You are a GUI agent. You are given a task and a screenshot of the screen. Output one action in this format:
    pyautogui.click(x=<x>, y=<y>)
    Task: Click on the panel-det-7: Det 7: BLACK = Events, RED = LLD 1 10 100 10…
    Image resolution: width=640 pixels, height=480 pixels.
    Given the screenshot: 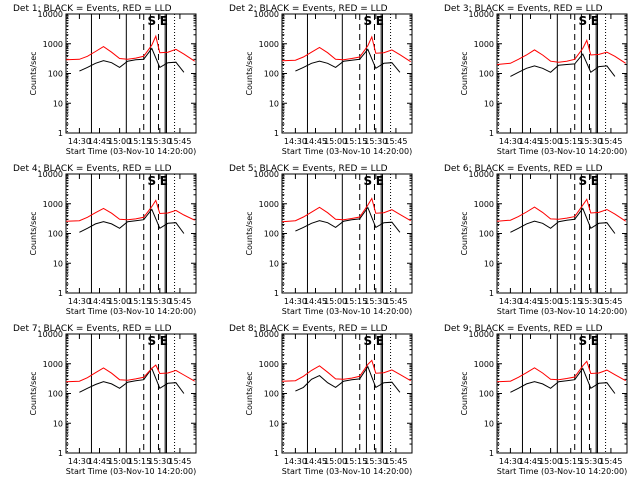 What is the action you would take?
    pyautogui.click(x=105, y=400)
    